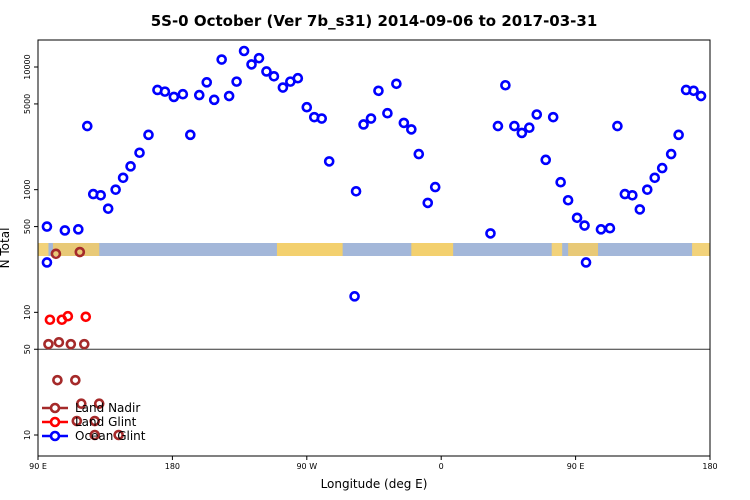 Image resolution: width=750 pixels, height=500 pixels. I want to click on y-tick-label: 500, so click(27, 226).